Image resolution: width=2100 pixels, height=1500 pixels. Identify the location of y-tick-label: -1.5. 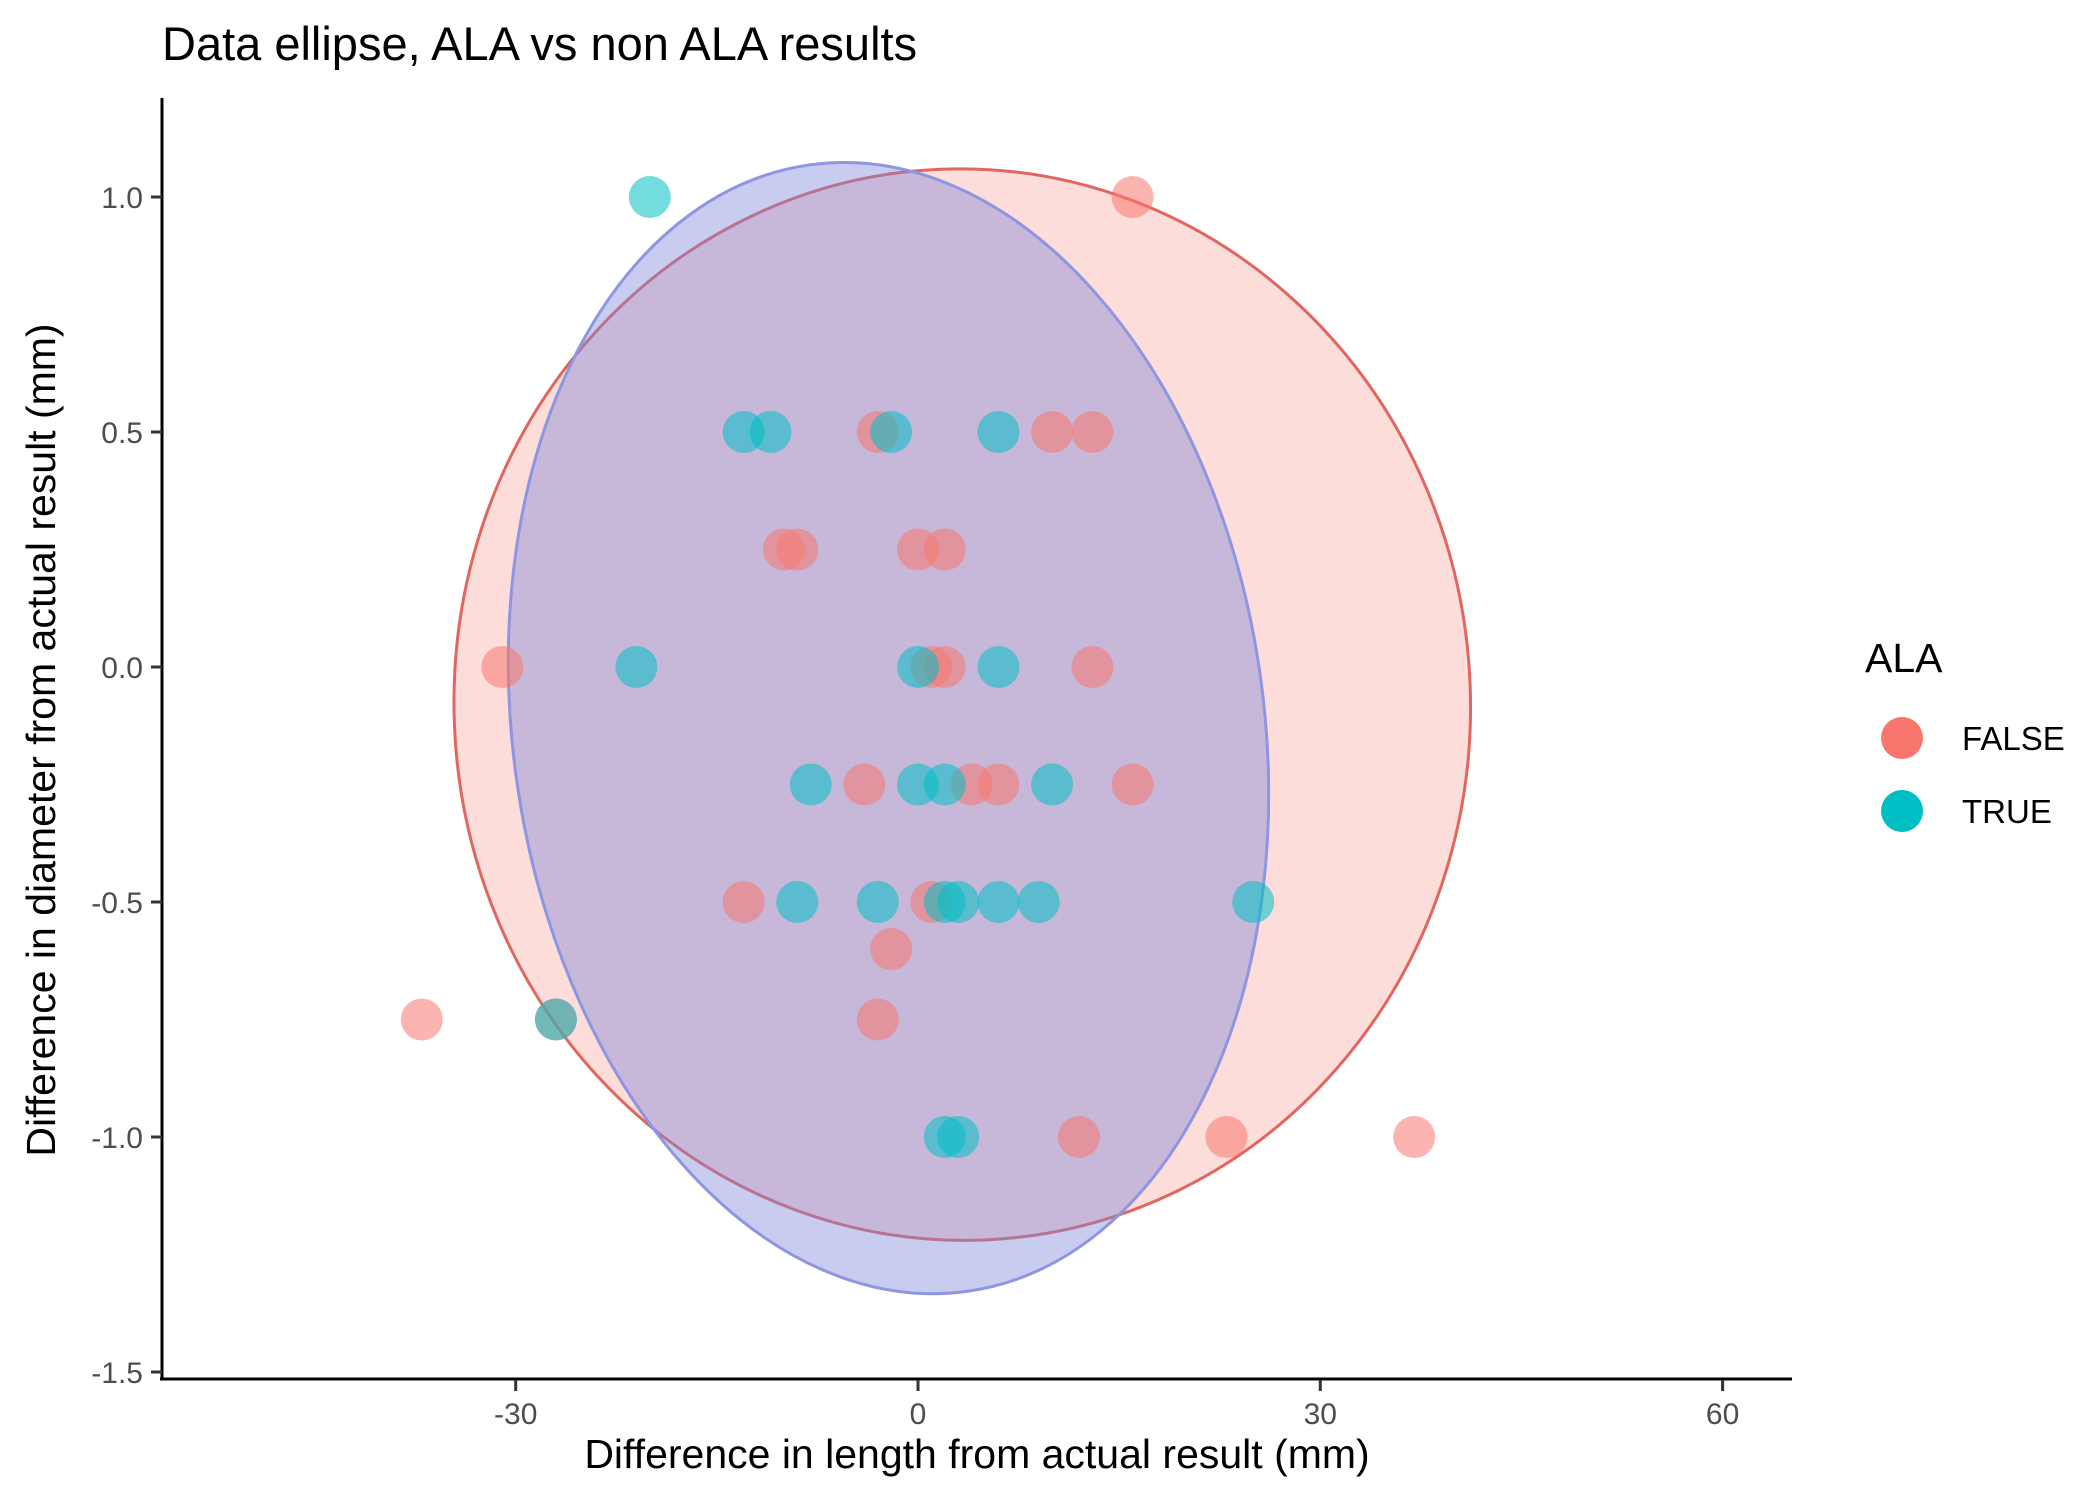
(117, 1373).